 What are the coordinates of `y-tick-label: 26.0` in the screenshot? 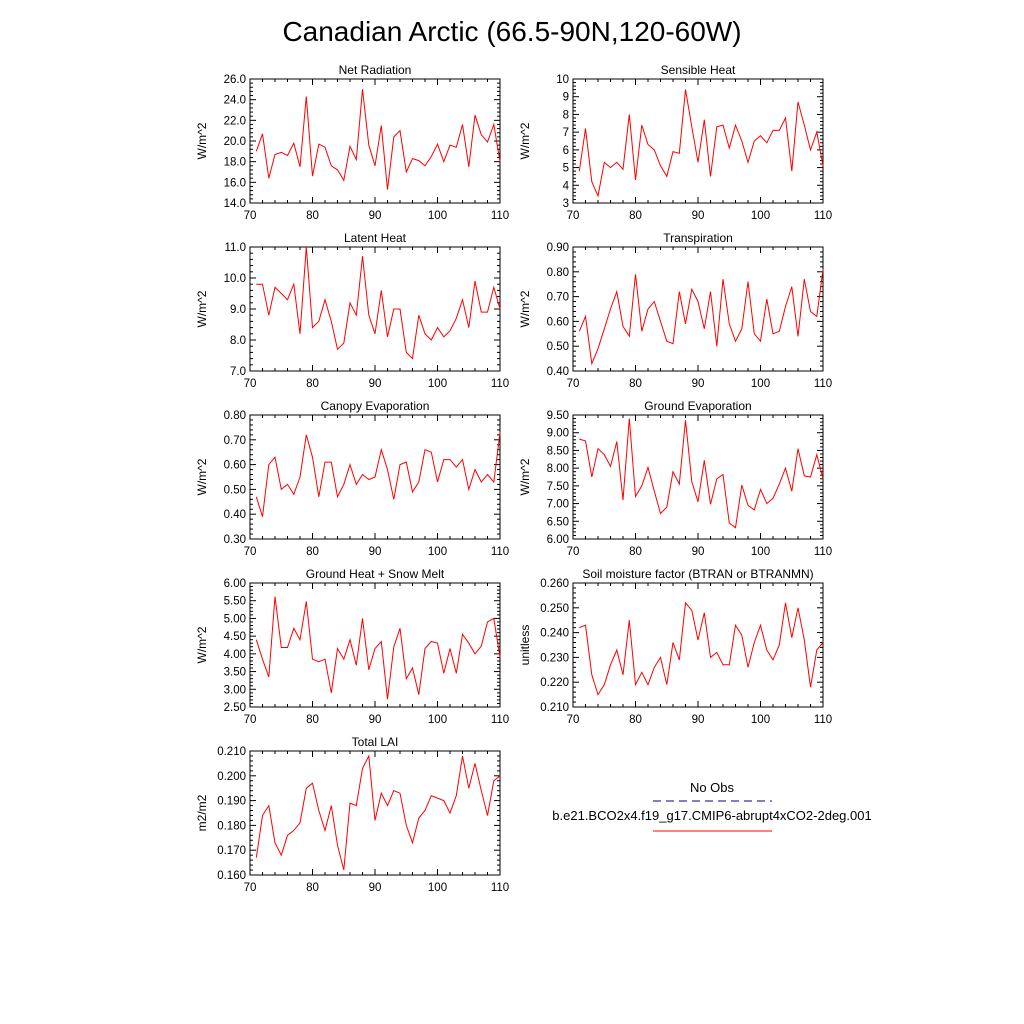 It's located at (235, 80).